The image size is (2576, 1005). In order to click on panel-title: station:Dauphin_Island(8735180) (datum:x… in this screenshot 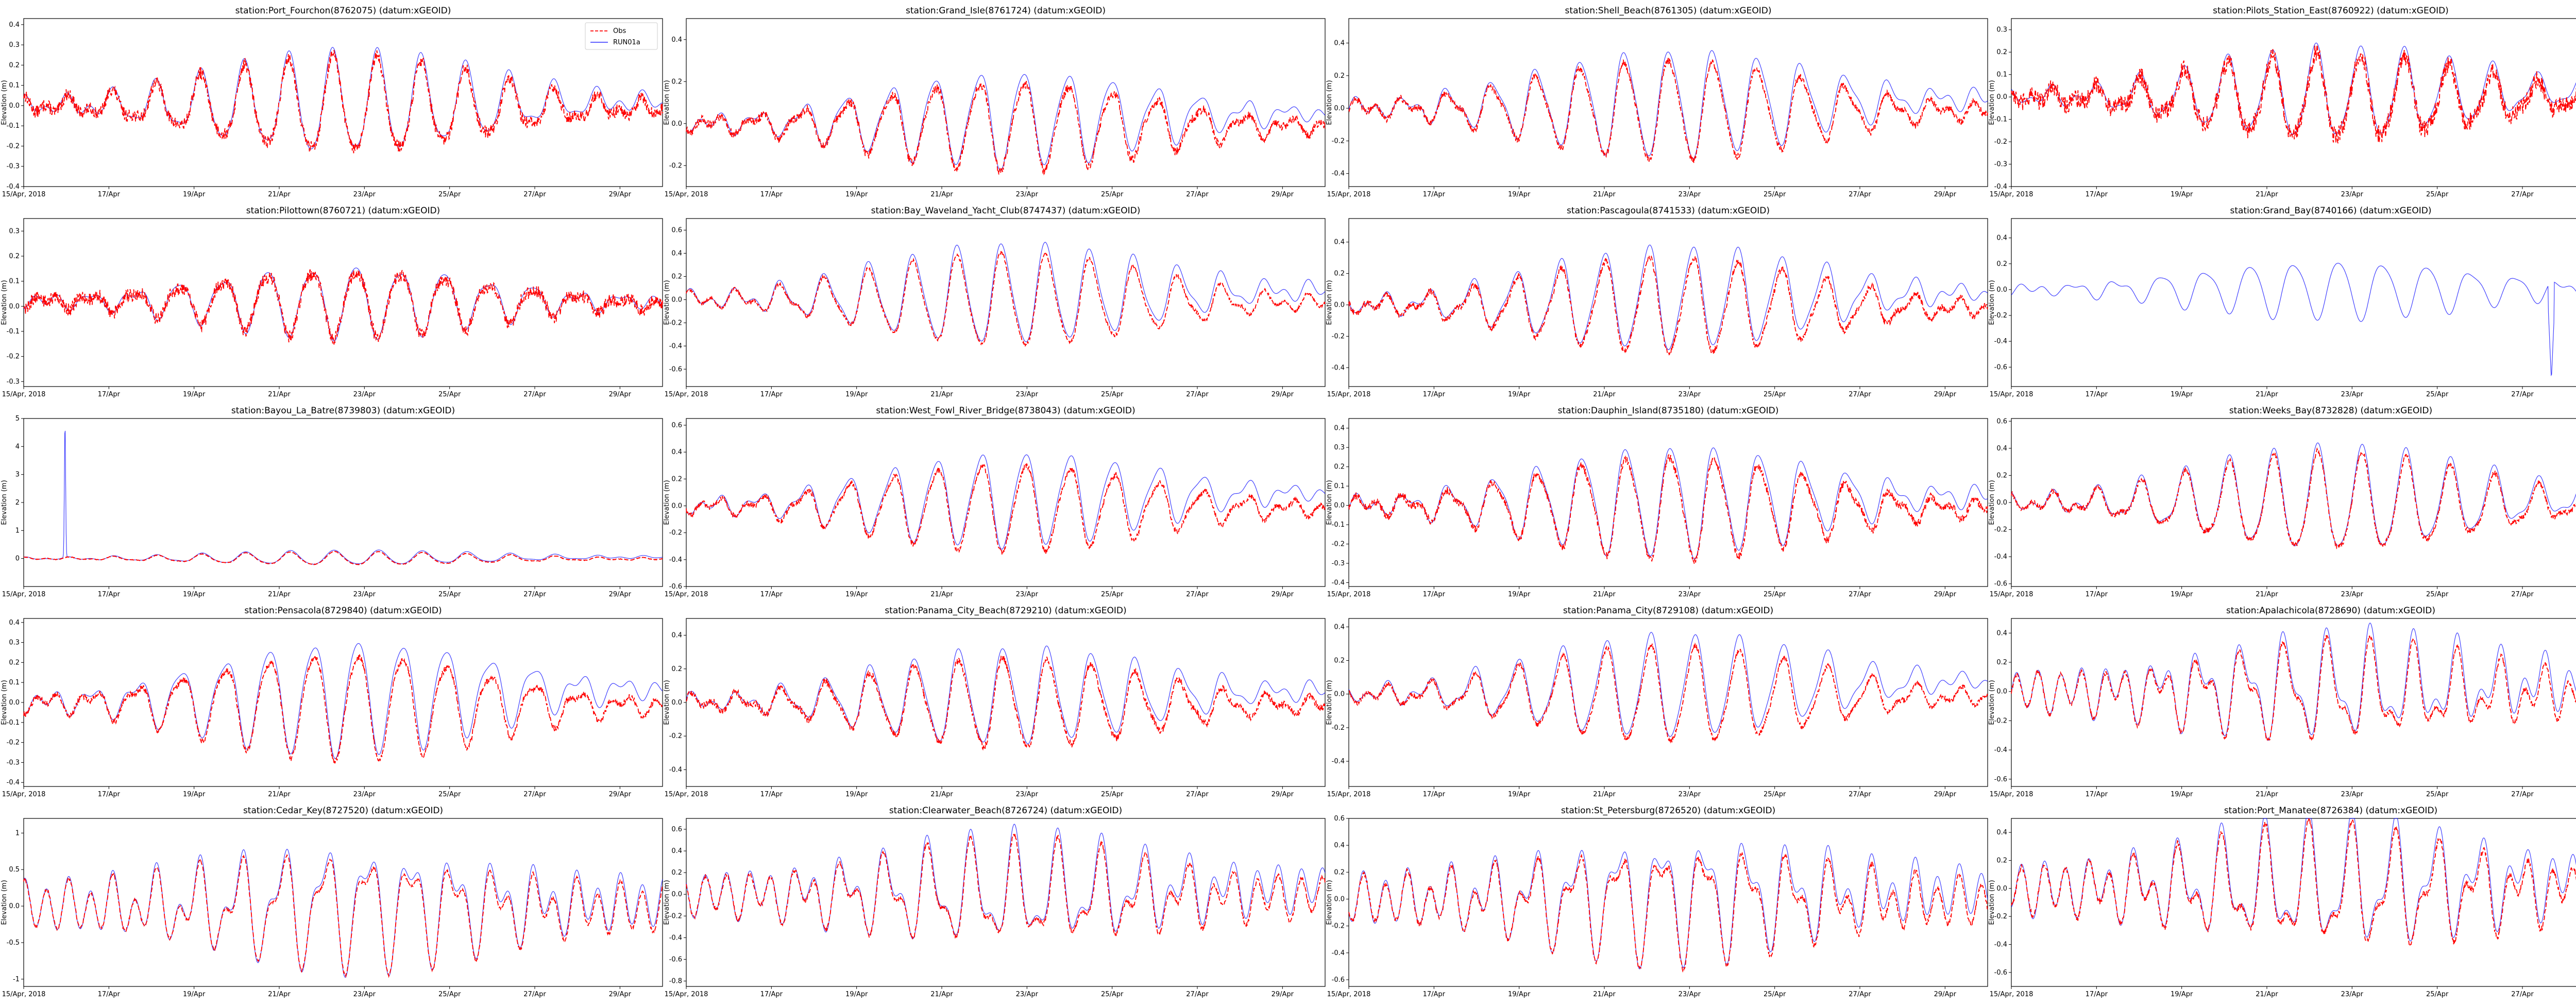, I will do `click(1669, 411)`.